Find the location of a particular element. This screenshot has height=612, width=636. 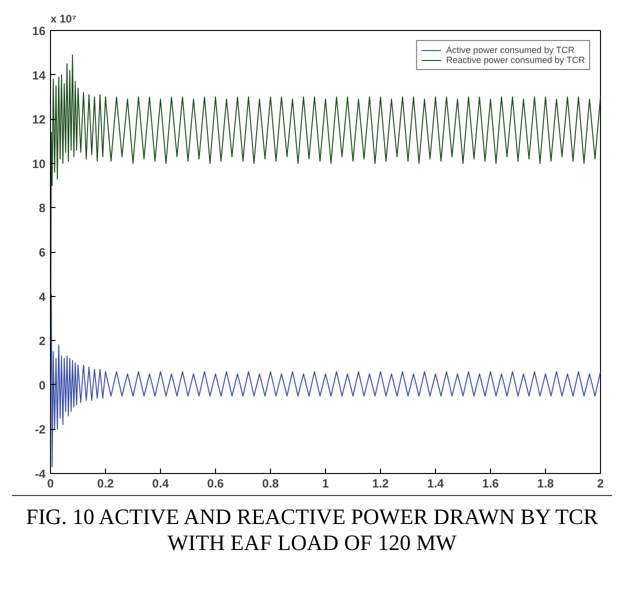

y-tick-label: 8 is located at coordinates (42, 208).